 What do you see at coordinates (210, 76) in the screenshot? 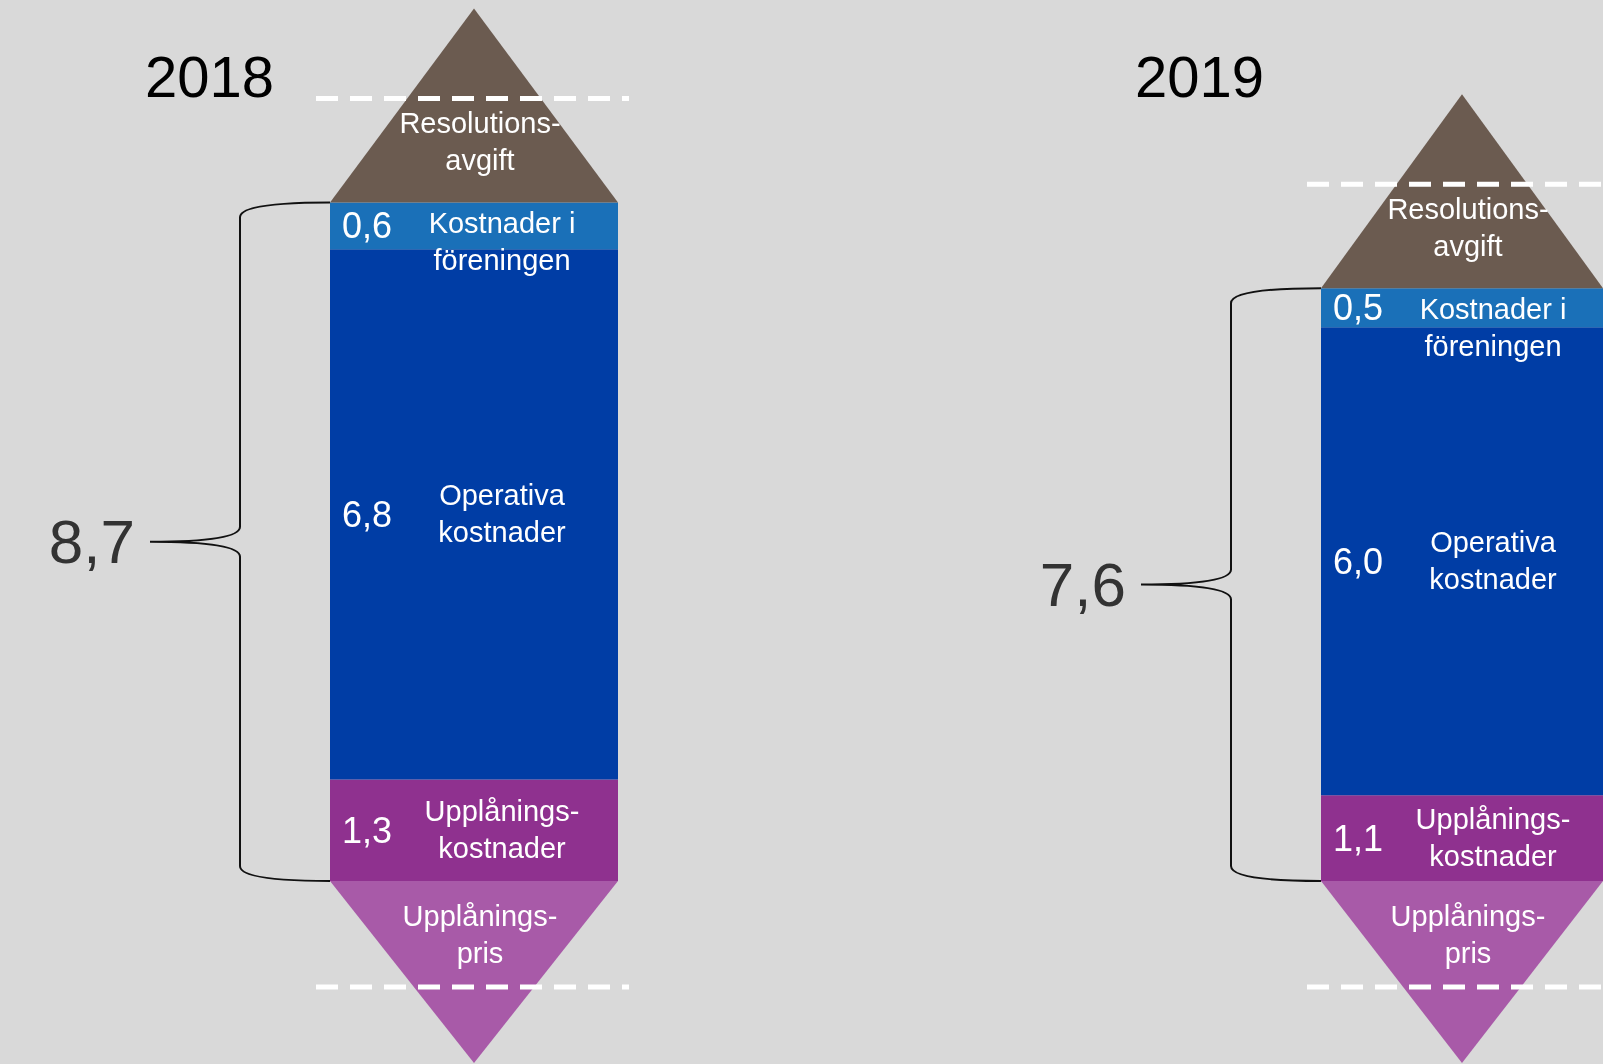
I see `chart-title: 2018` at bounding box center [210, 76].